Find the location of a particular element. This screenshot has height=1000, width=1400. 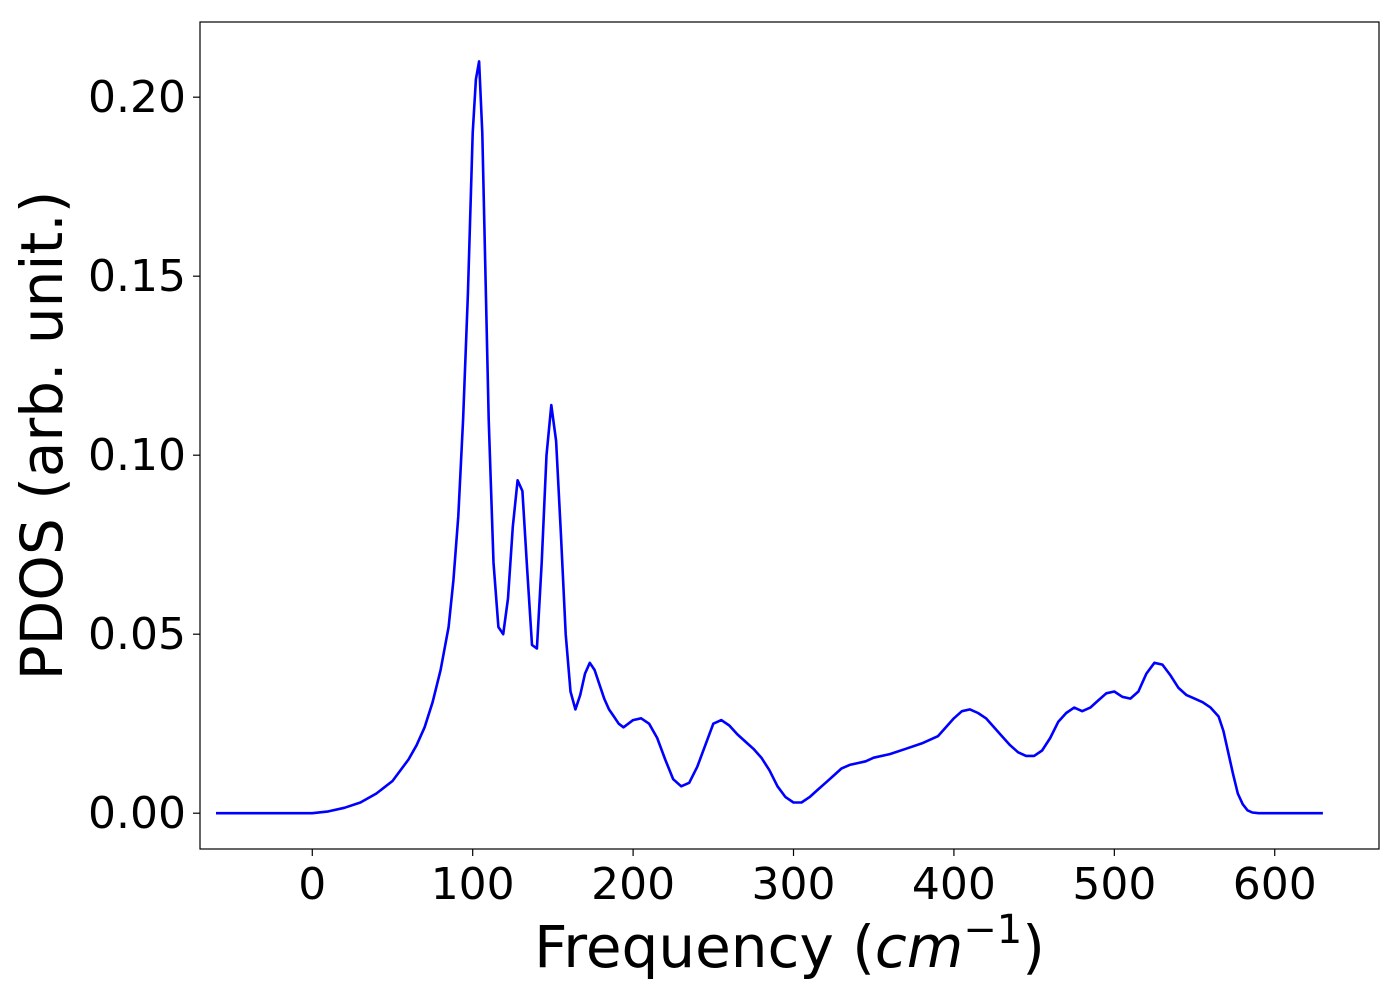

x-tick-label: 600 is located at coordinates (1275, 884).